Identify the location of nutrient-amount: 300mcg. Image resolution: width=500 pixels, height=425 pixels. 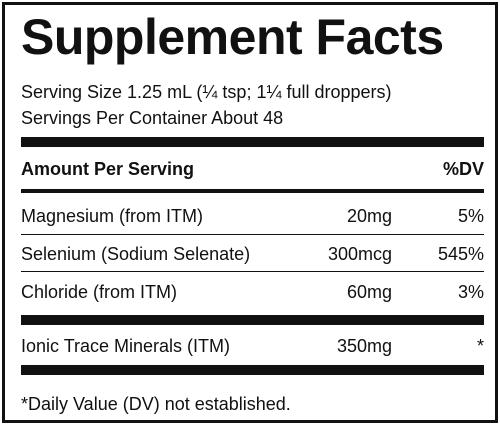
(359, 254).